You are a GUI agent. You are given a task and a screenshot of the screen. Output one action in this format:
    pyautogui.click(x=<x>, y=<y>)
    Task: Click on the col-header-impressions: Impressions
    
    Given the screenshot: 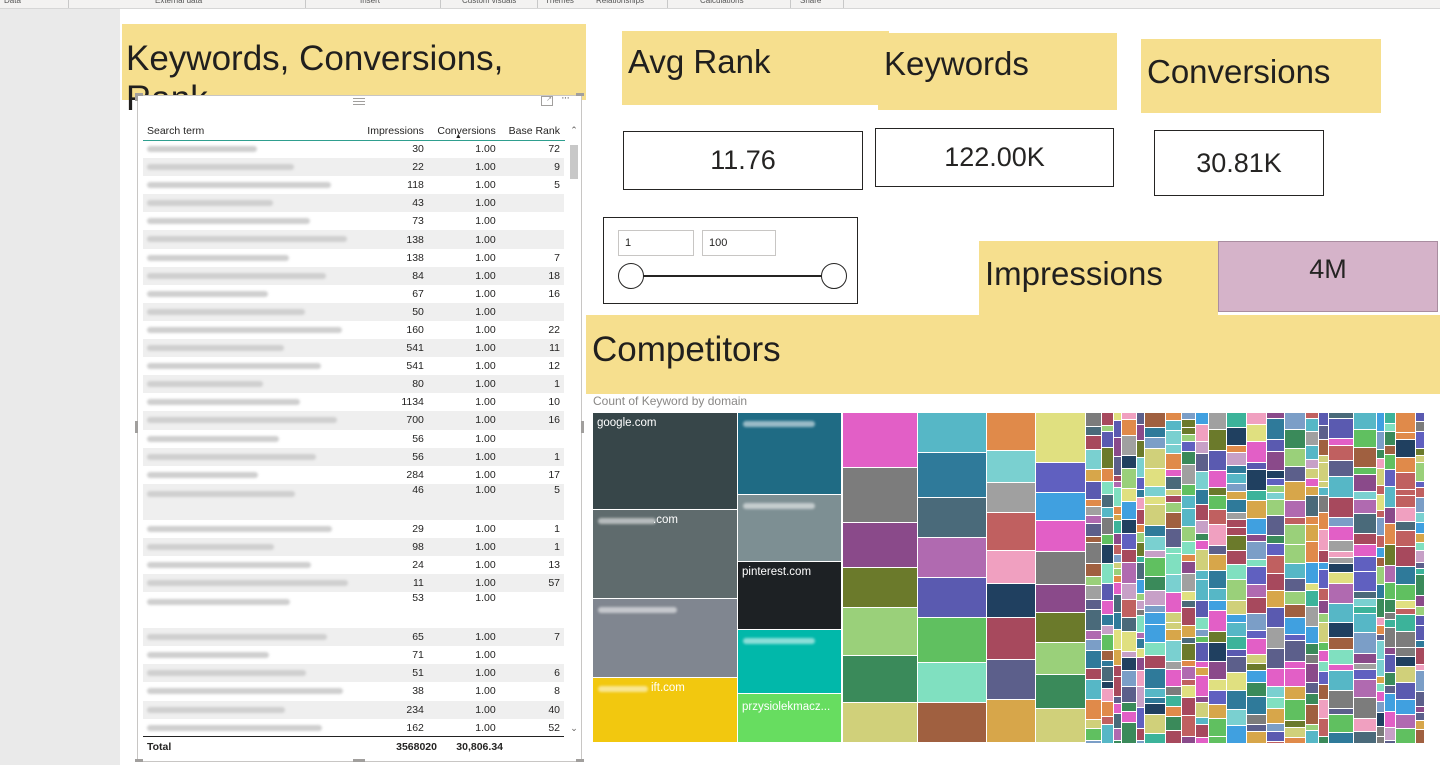 What is the action you would take?
    pyautogui.click(x=395, y=130)
    